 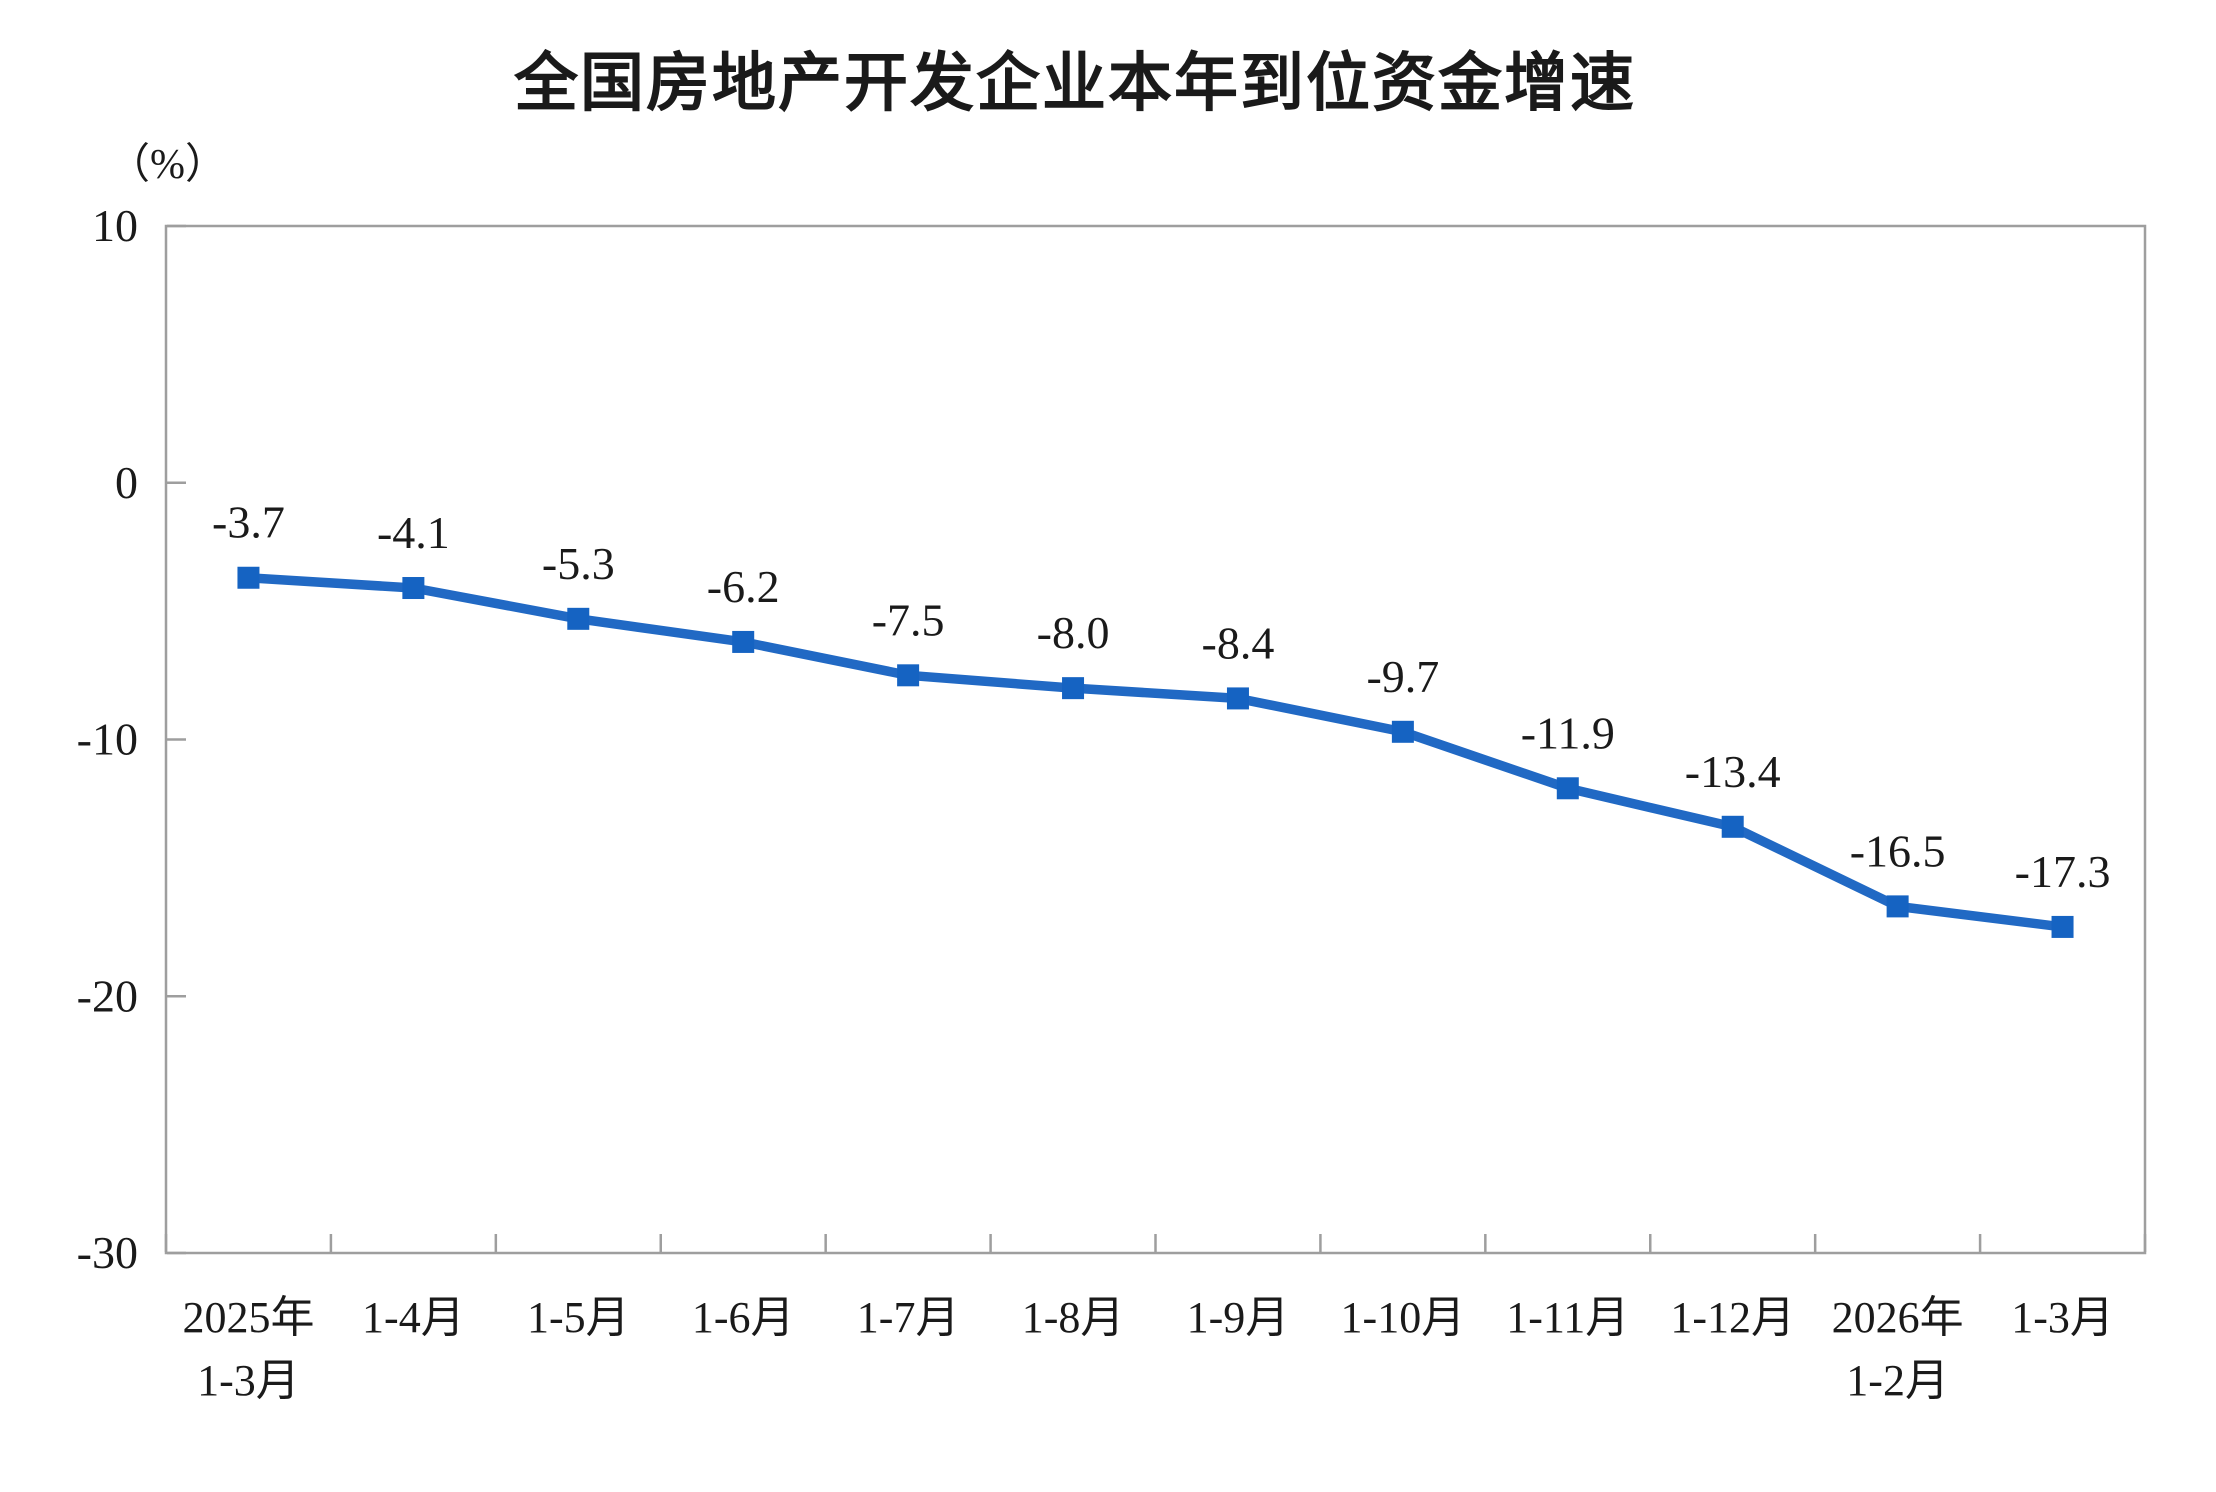 What do you see at coordinates (1898, 850) in the screenshot?
I see `data-point-label: -16.5` at bounding box center [1898, 850].